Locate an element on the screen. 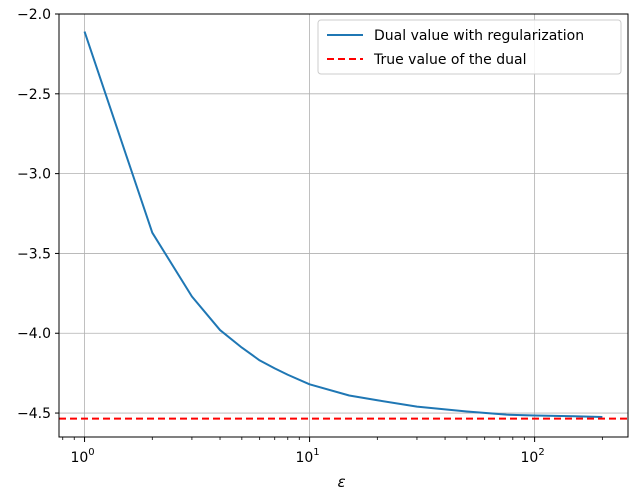 The width and height of the screenshot is (637, 498). legend-box is located at coordinates (469, 47).